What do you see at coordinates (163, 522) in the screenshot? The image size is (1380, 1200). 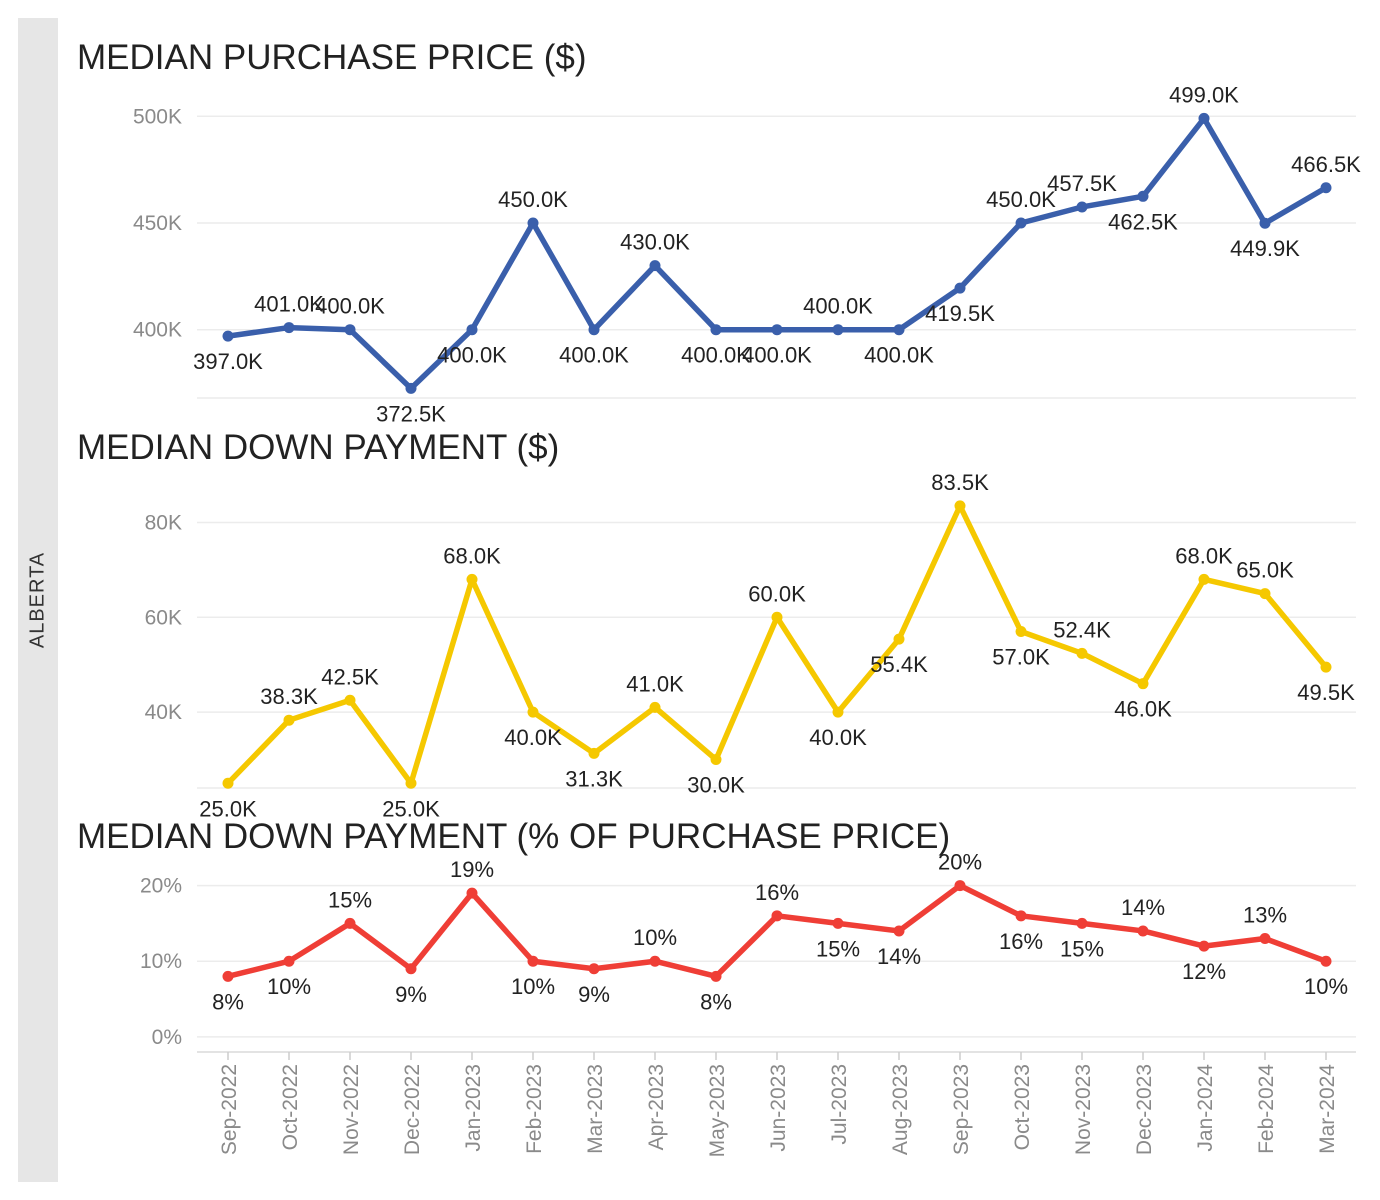 I see `y-tick-label-down-payment: 80K` at bounding box center [163, 522].